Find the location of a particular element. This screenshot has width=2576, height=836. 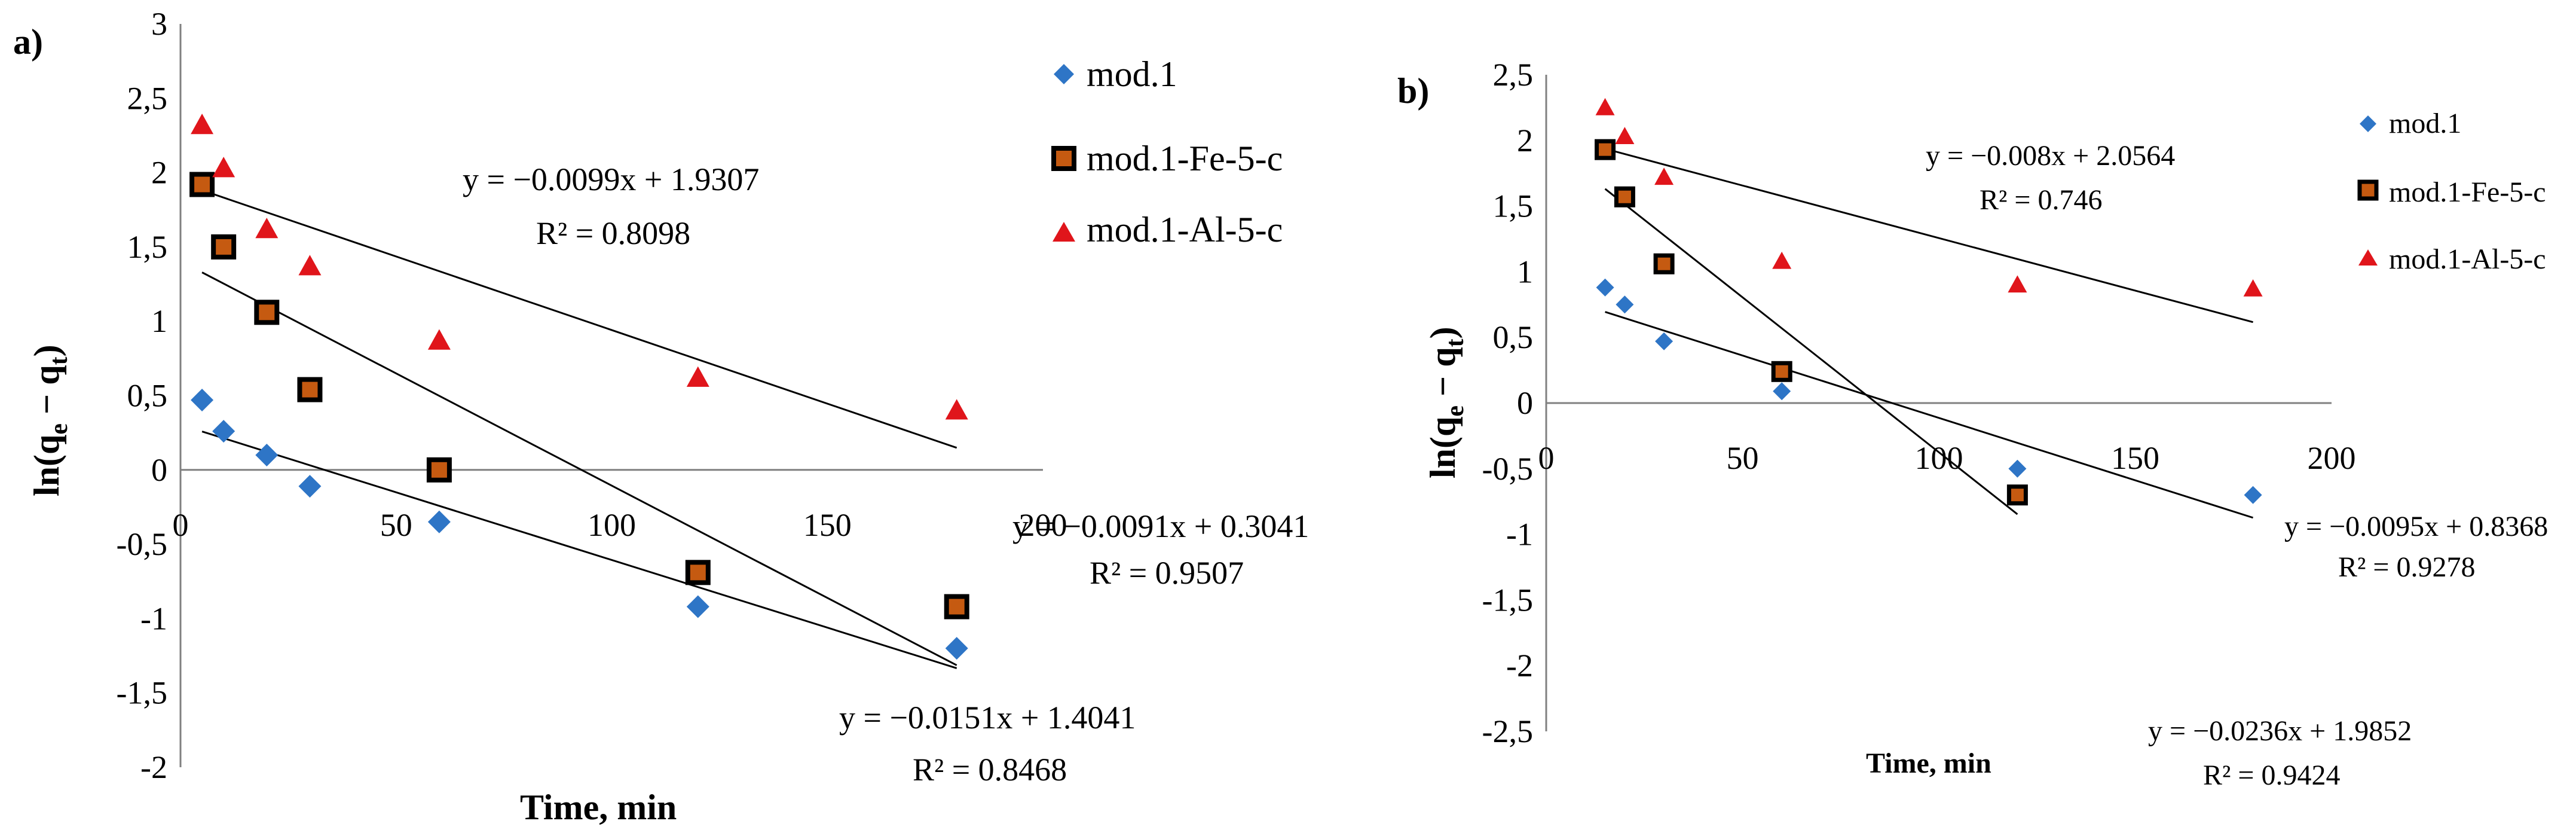

panel-a-r2-mod1: R² = 0.9507 is located at coordinates (1167, 573).